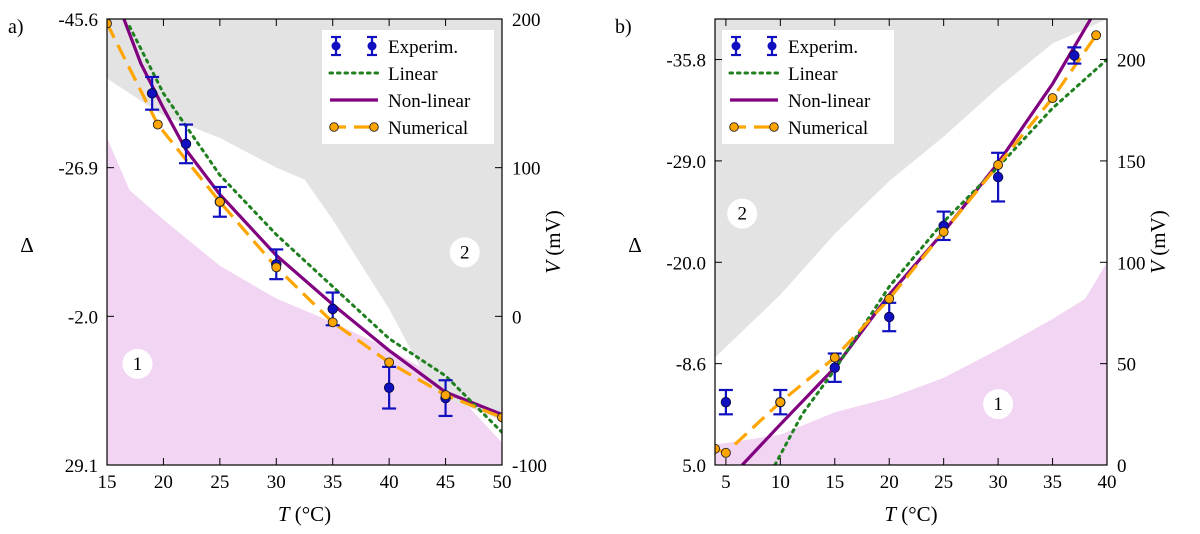  What do you see at coordinates (686, 263) in the screenshot?
I see `left-tick-label: -20.0` at bounding box center [686, 263].